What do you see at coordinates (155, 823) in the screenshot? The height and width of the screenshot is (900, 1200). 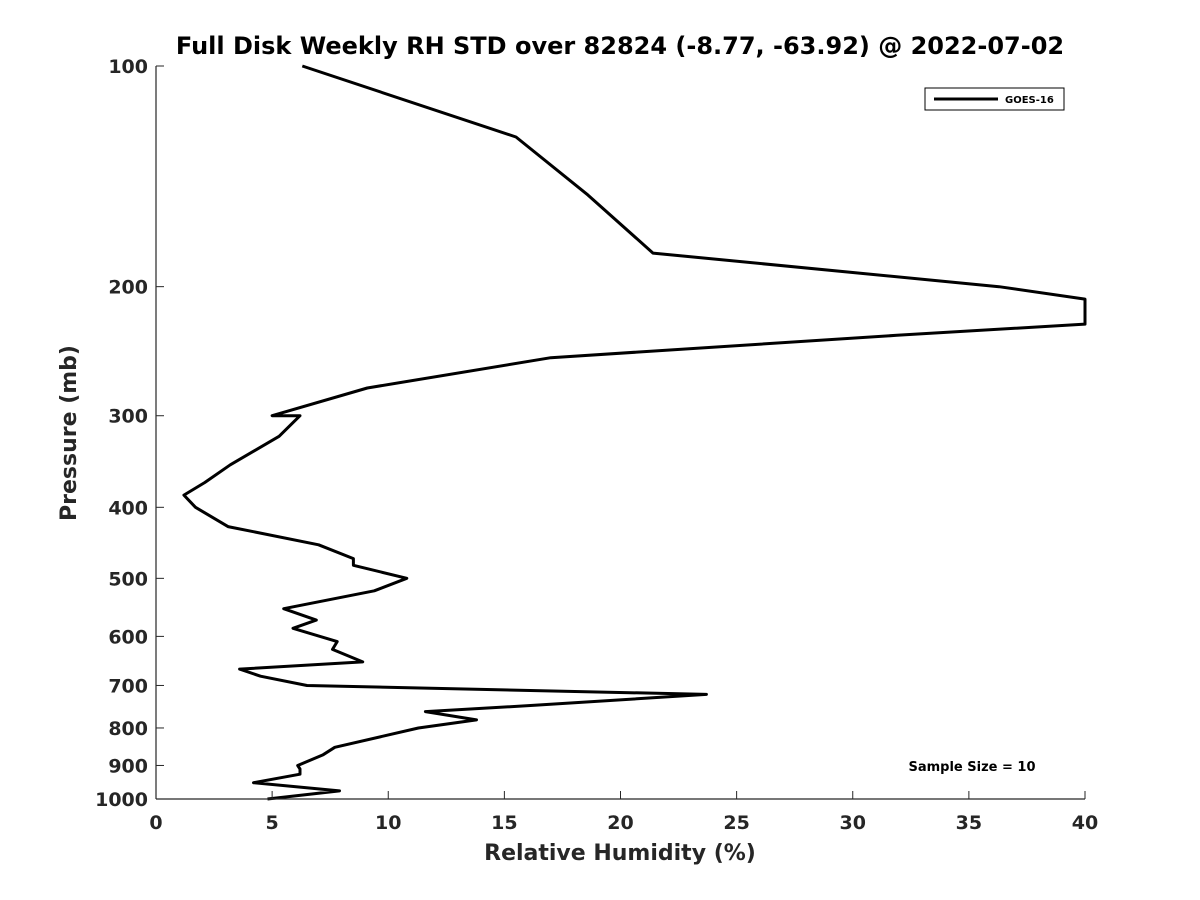 I see `x-tick-label: 0` at bounding box center [155, 823].